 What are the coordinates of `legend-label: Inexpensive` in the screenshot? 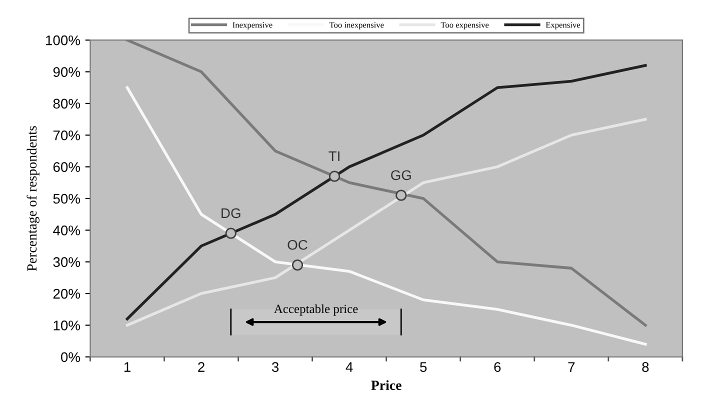 It's located at (252, 26).